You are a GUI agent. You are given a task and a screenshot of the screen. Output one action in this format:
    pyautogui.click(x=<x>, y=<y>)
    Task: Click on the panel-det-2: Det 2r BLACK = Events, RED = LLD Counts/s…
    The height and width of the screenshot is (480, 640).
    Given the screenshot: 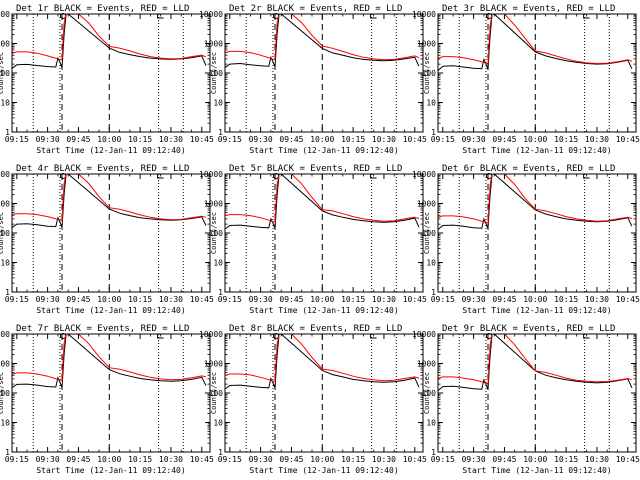 What is the action you would take?
    pyautogui.click(x=313, y=79)
    